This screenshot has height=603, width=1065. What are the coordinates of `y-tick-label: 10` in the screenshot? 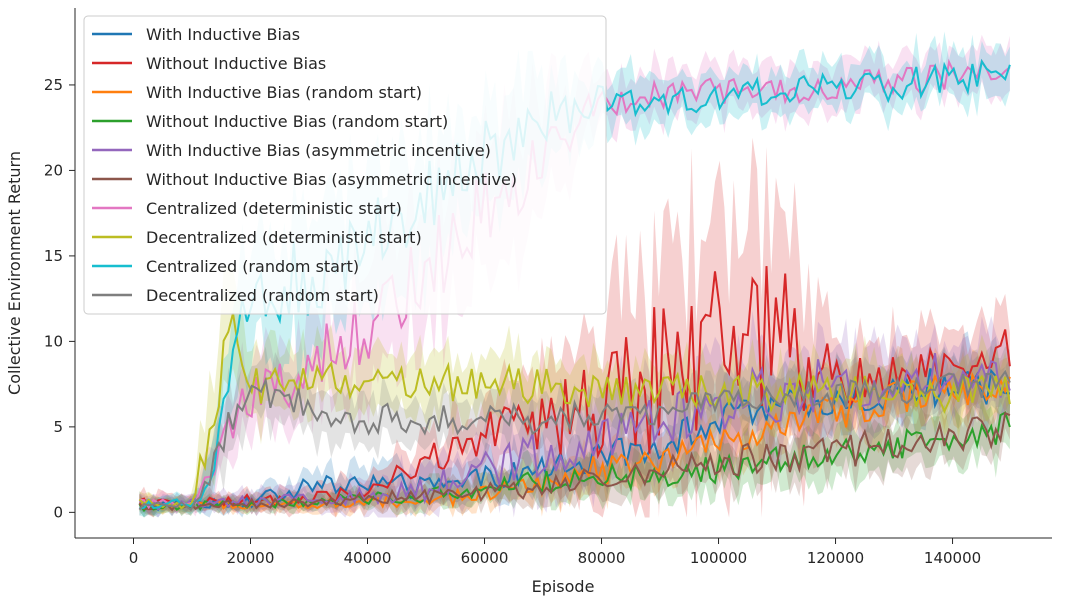 It's located at (53, 341).